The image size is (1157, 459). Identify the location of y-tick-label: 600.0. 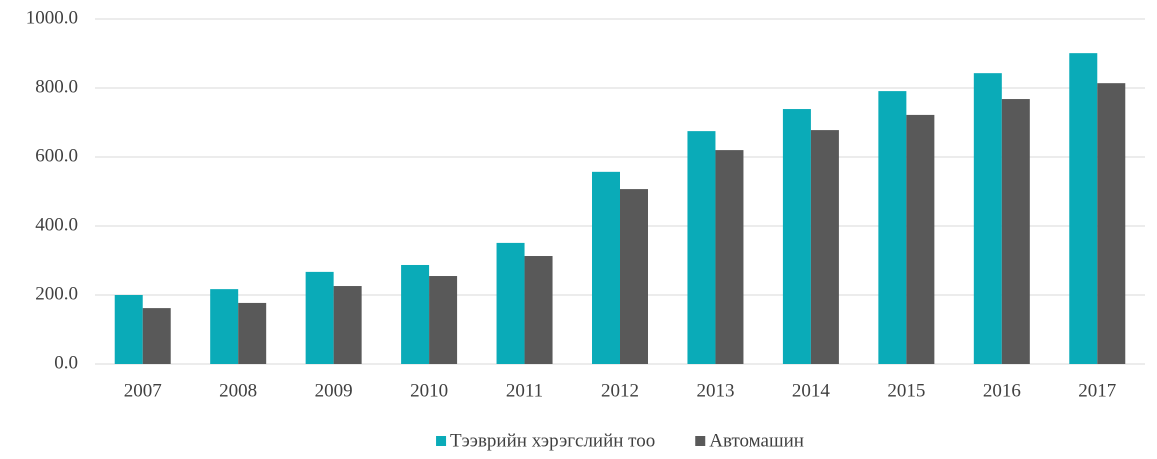
(56, 155).